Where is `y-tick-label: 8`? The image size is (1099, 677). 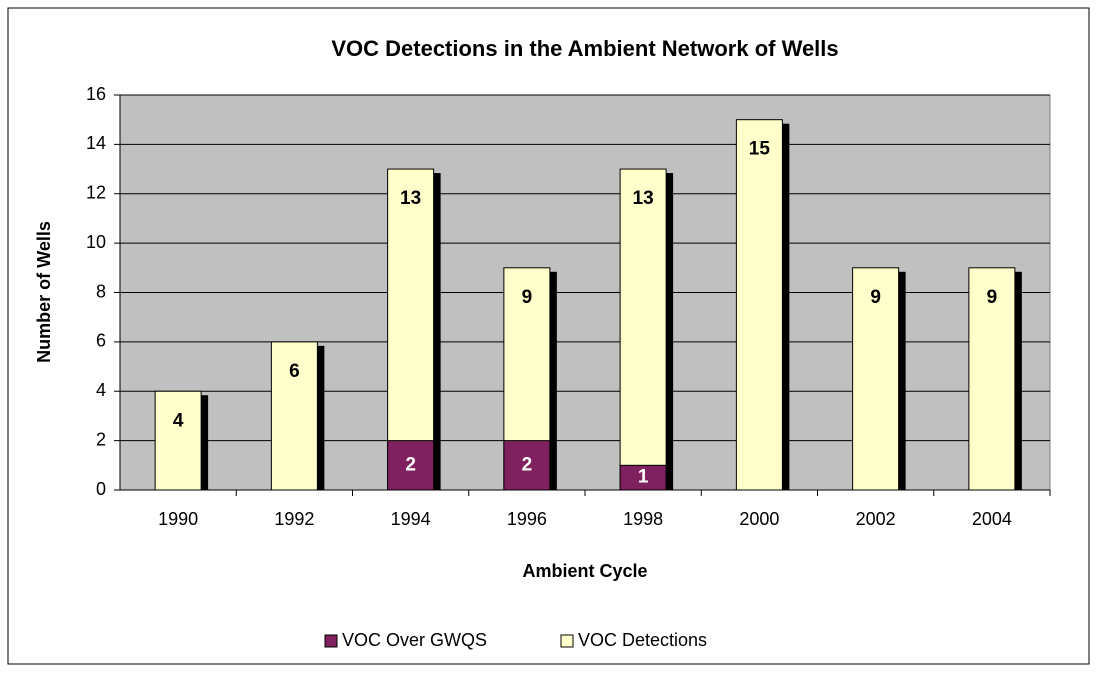 y-tick-label: 8 is located at coordinates (101, 291).